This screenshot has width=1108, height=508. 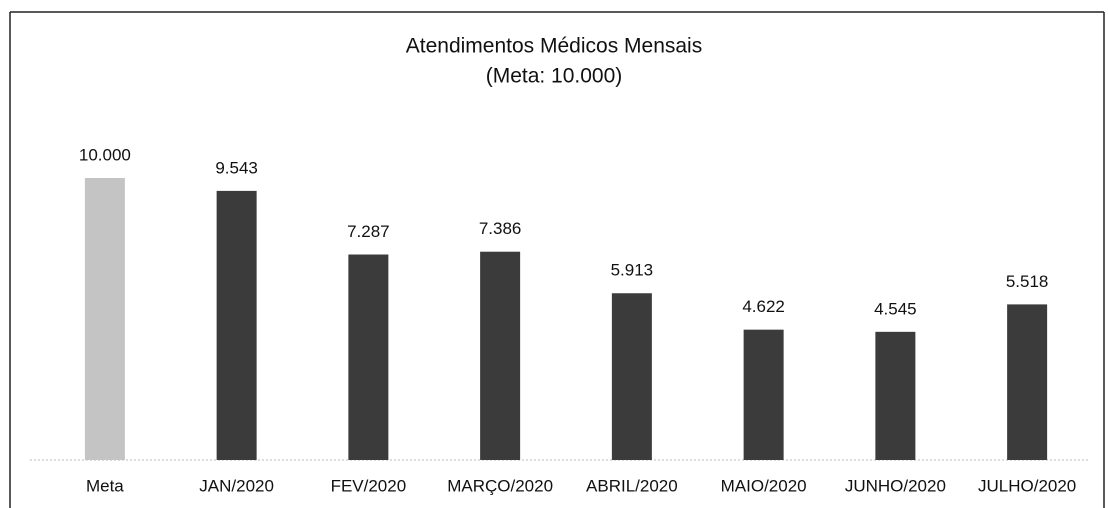 What do you see at coordinates (764, 485) in the screenshot?
I see `x-tick-label: MAIO/2020` at bounding box center [764, 485].